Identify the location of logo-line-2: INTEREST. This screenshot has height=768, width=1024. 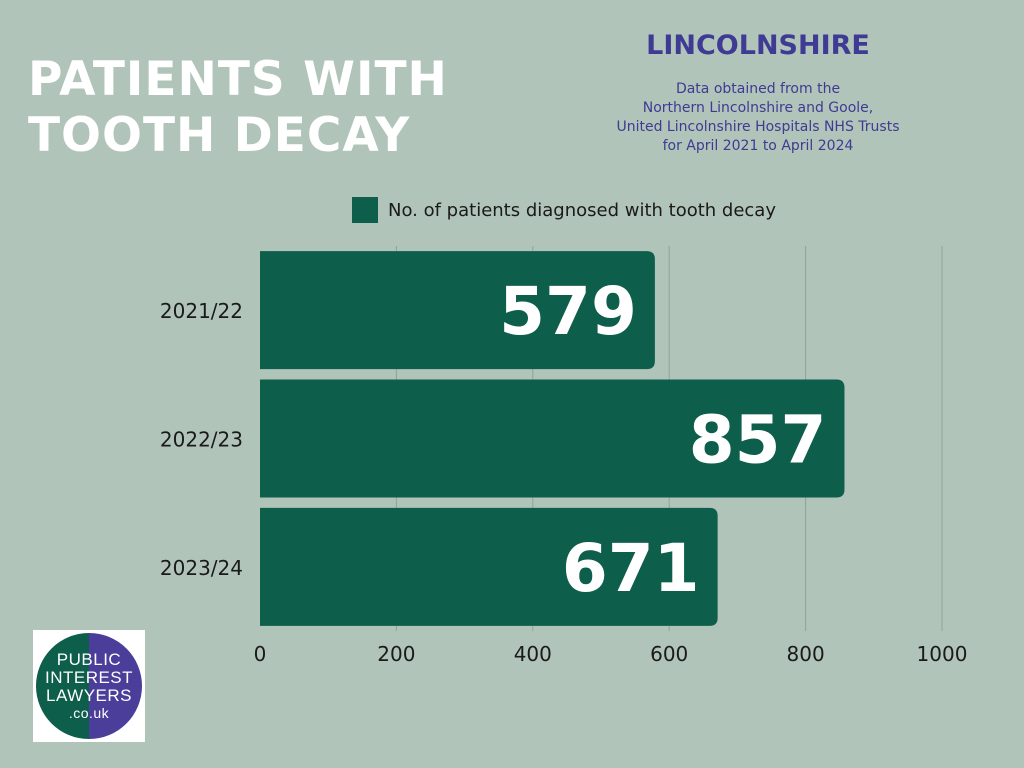
(89, 677).